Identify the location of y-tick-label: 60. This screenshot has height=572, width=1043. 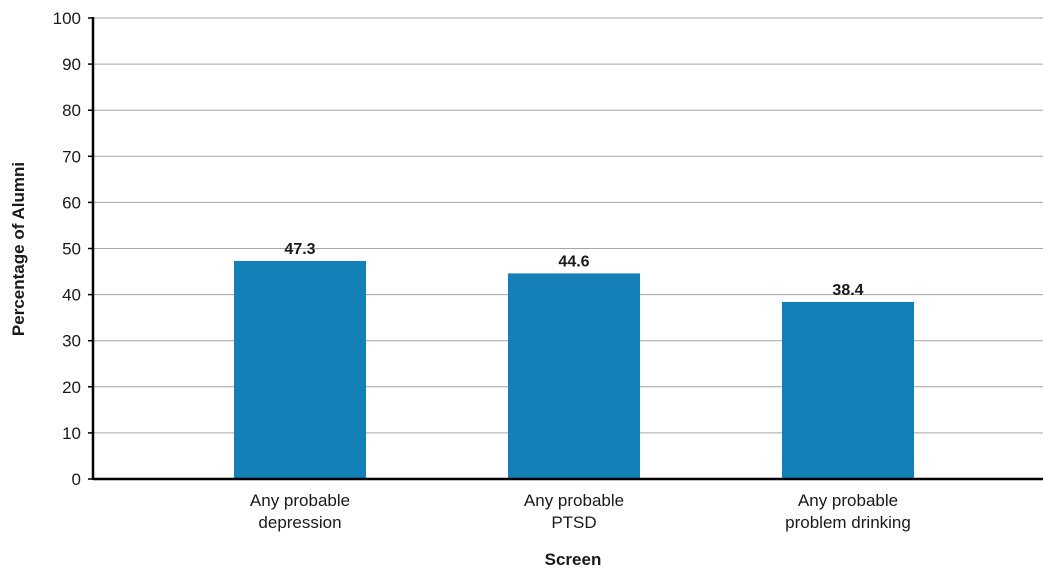
(71, 202).